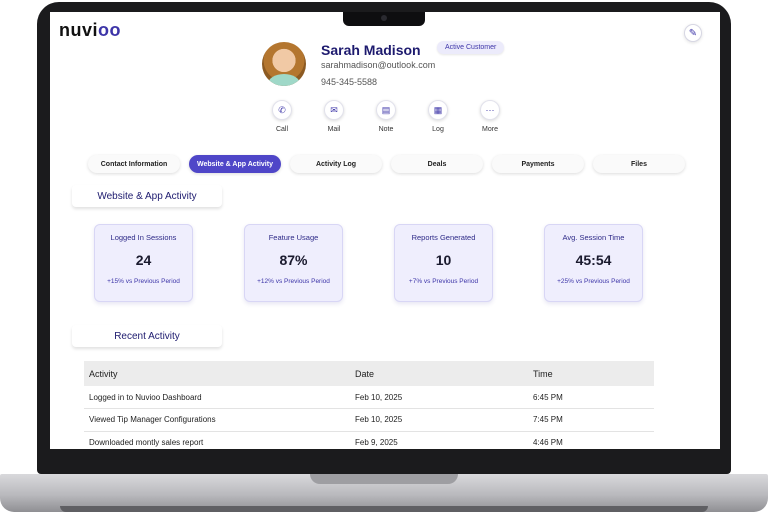  I want to click on tab-contact-information: Contact Information, so click(134, 164).